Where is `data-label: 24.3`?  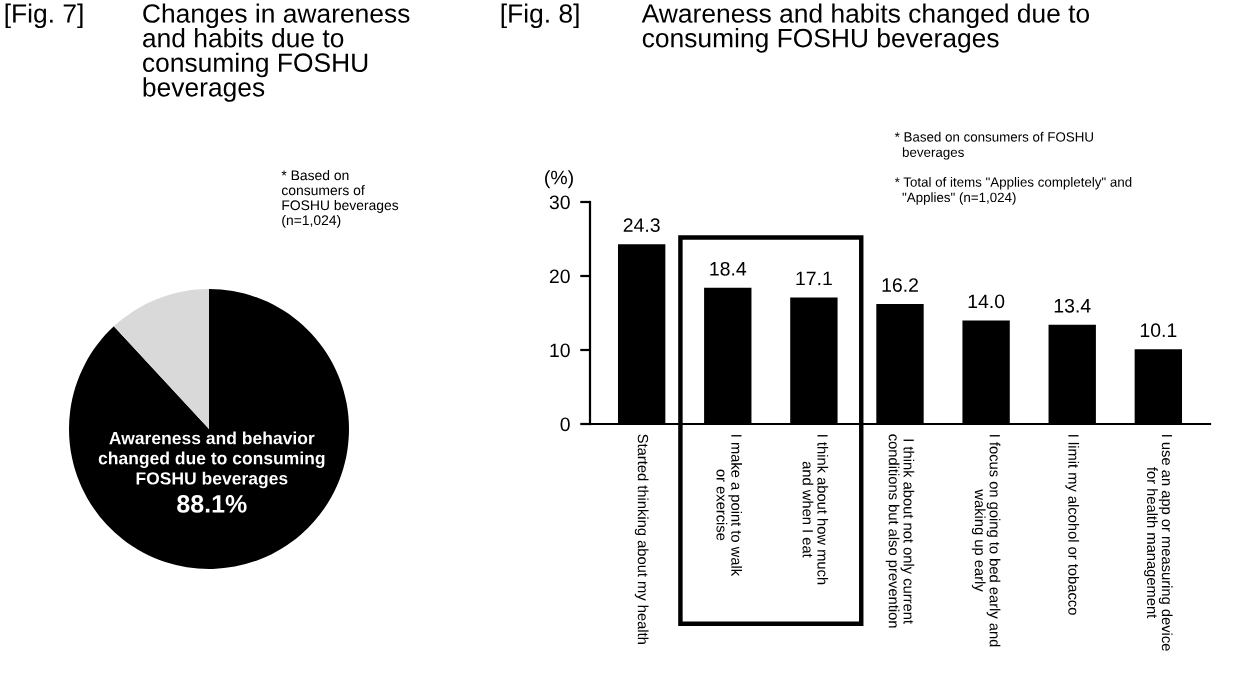
data-label: 24.3 is located at coordinates (641, 225).